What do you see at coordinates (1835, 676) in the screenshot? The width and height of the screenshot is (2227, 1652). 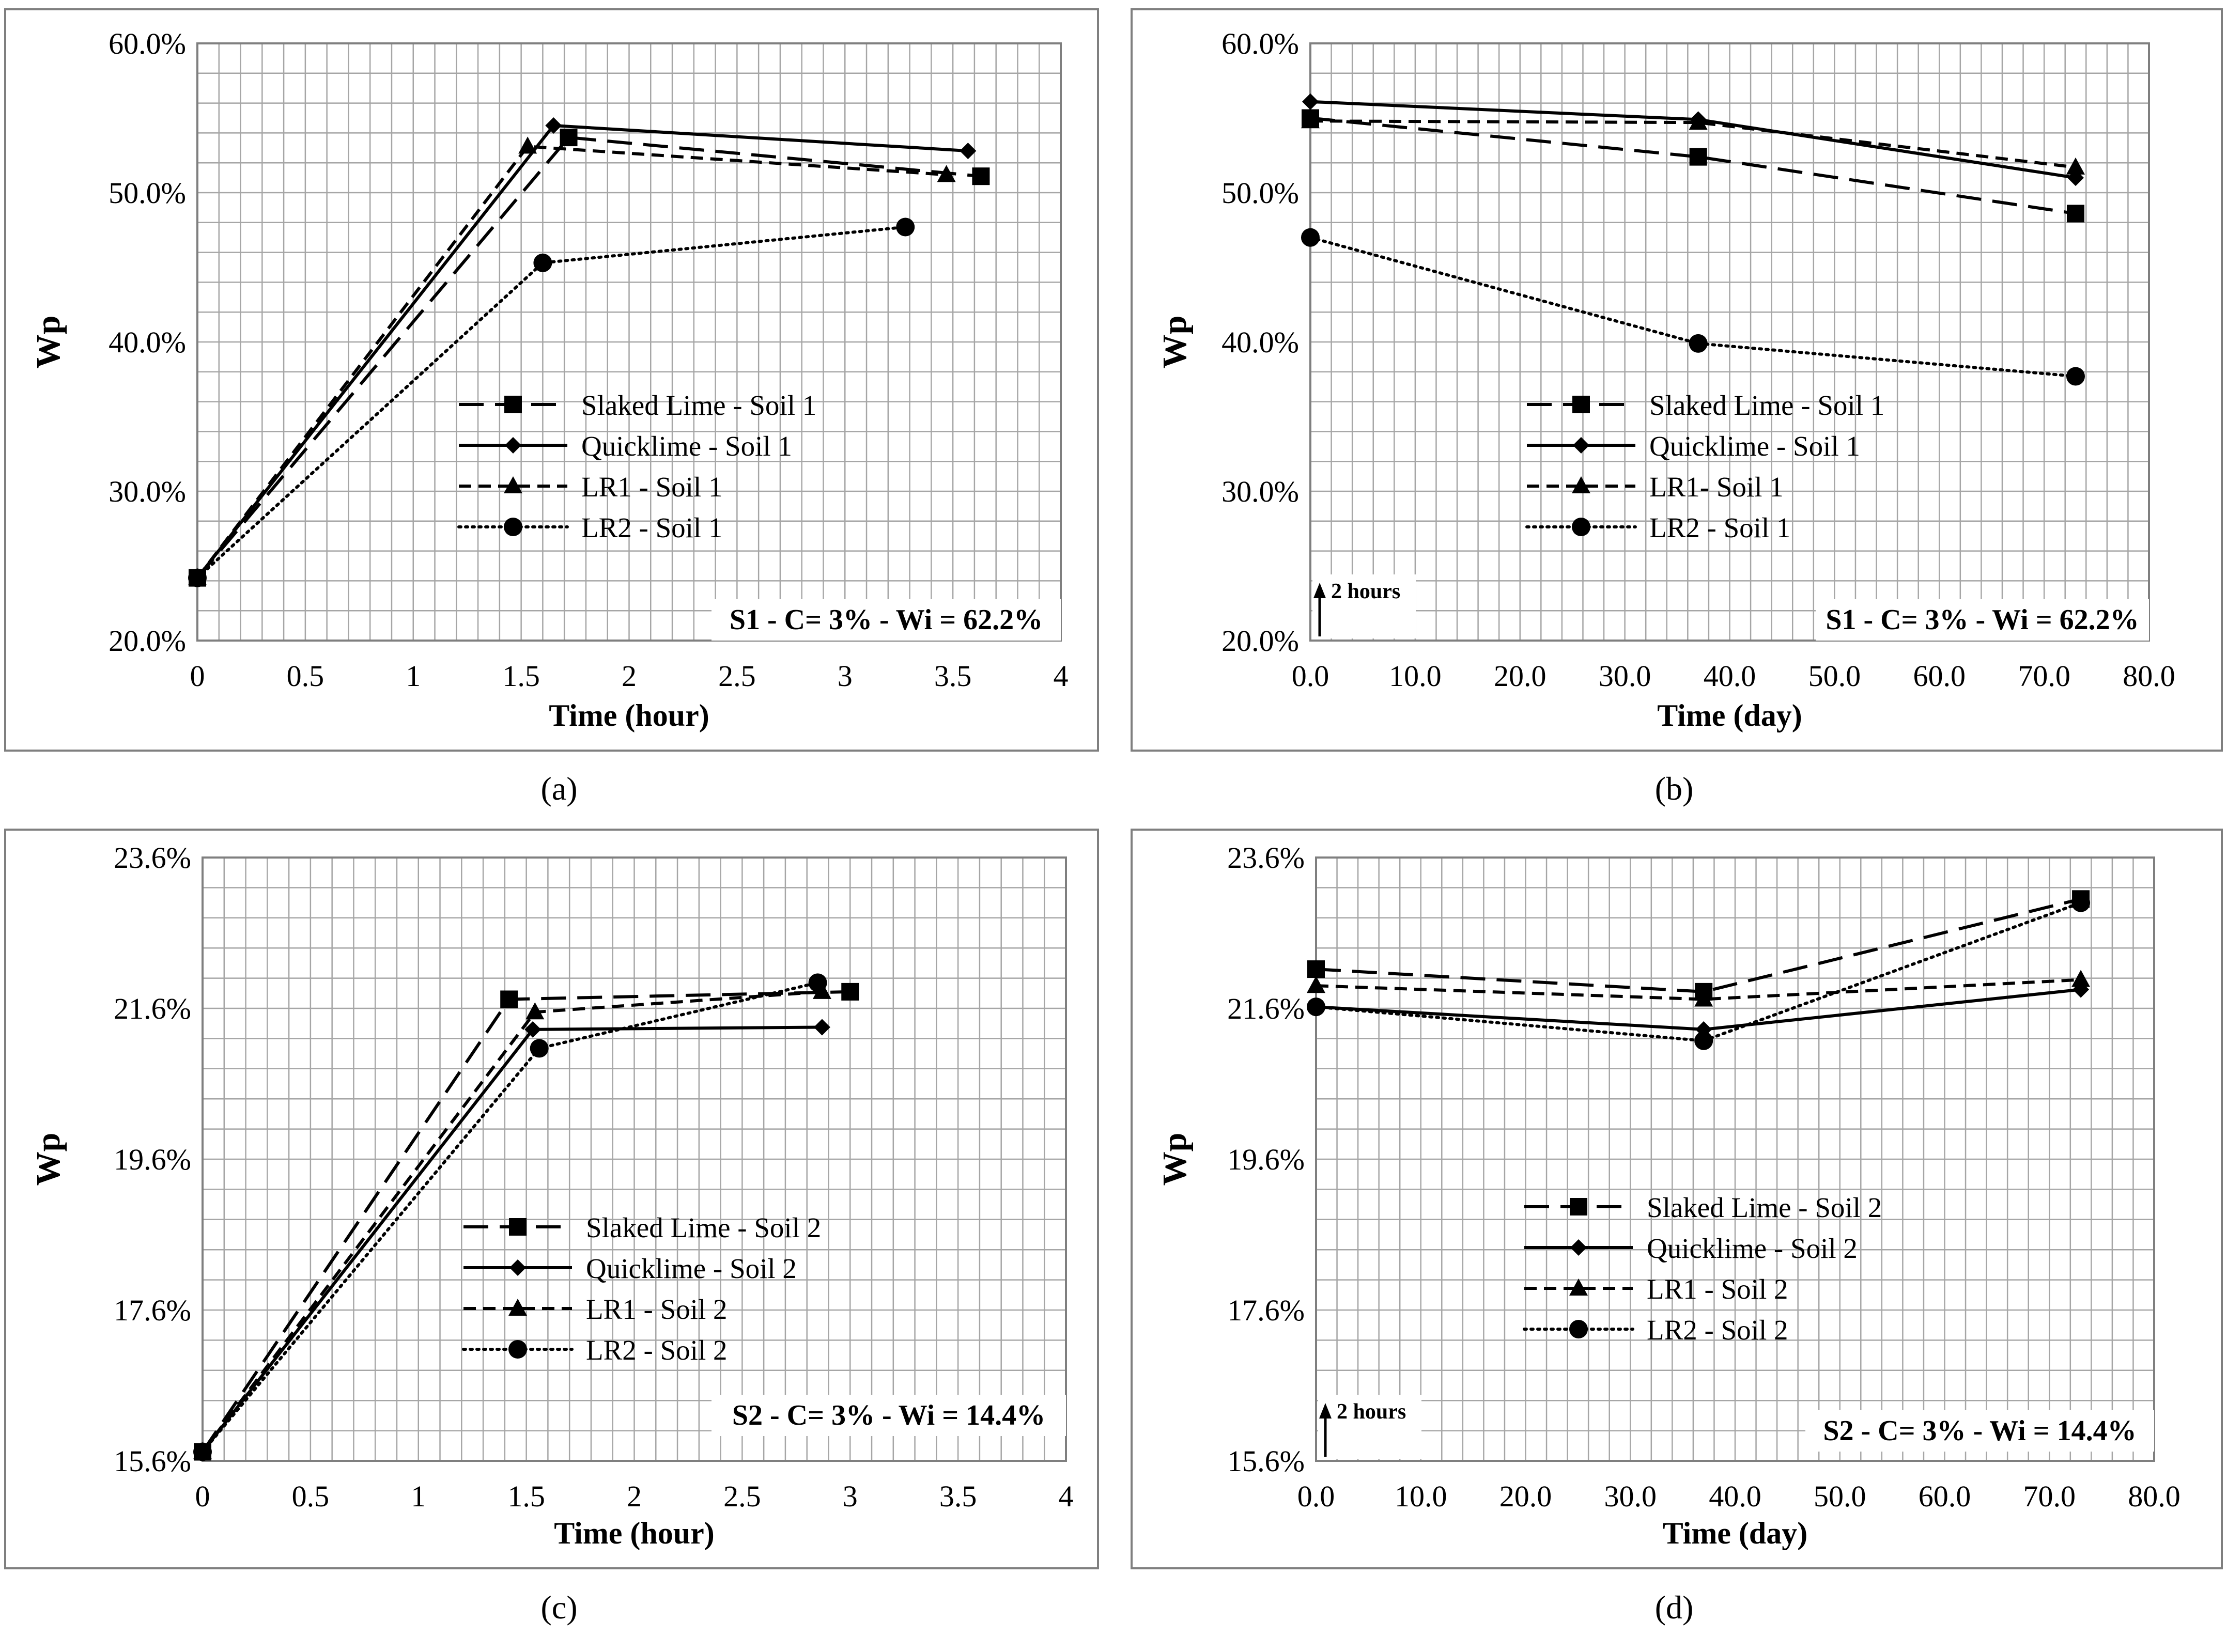 I see `x-tick-label: 50.0` at bounding box center [1835, 676].